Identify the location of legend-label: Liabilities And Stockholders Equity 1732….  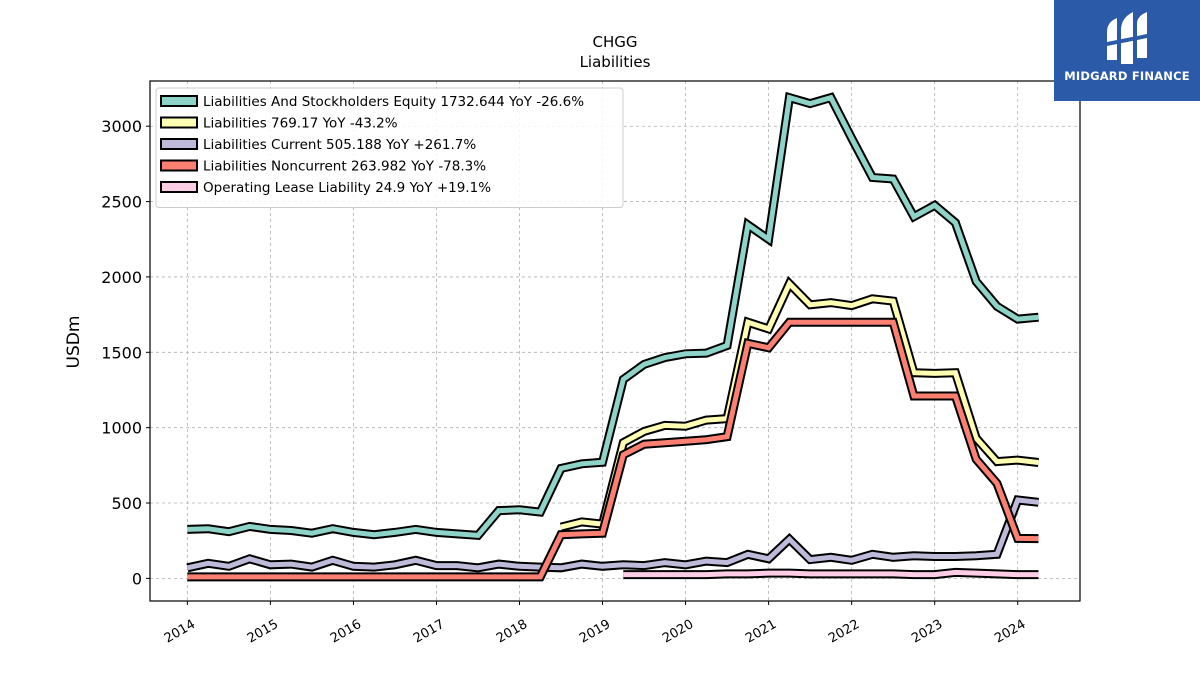
(393, 102).